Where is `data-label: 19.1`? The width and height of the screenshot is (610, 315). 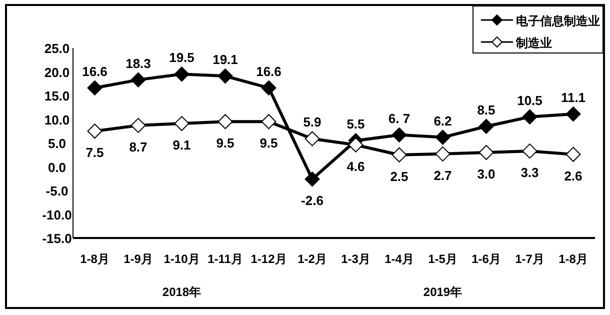 data-label: 19.1 is located at coordinates (225, 60).